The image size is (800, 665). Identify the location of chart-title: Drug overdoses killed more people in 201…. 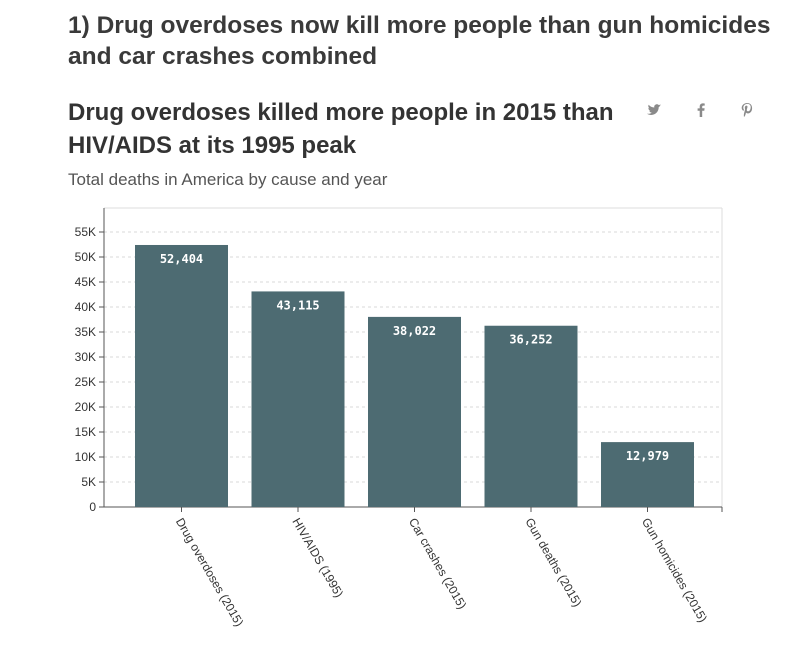
(341, 129).